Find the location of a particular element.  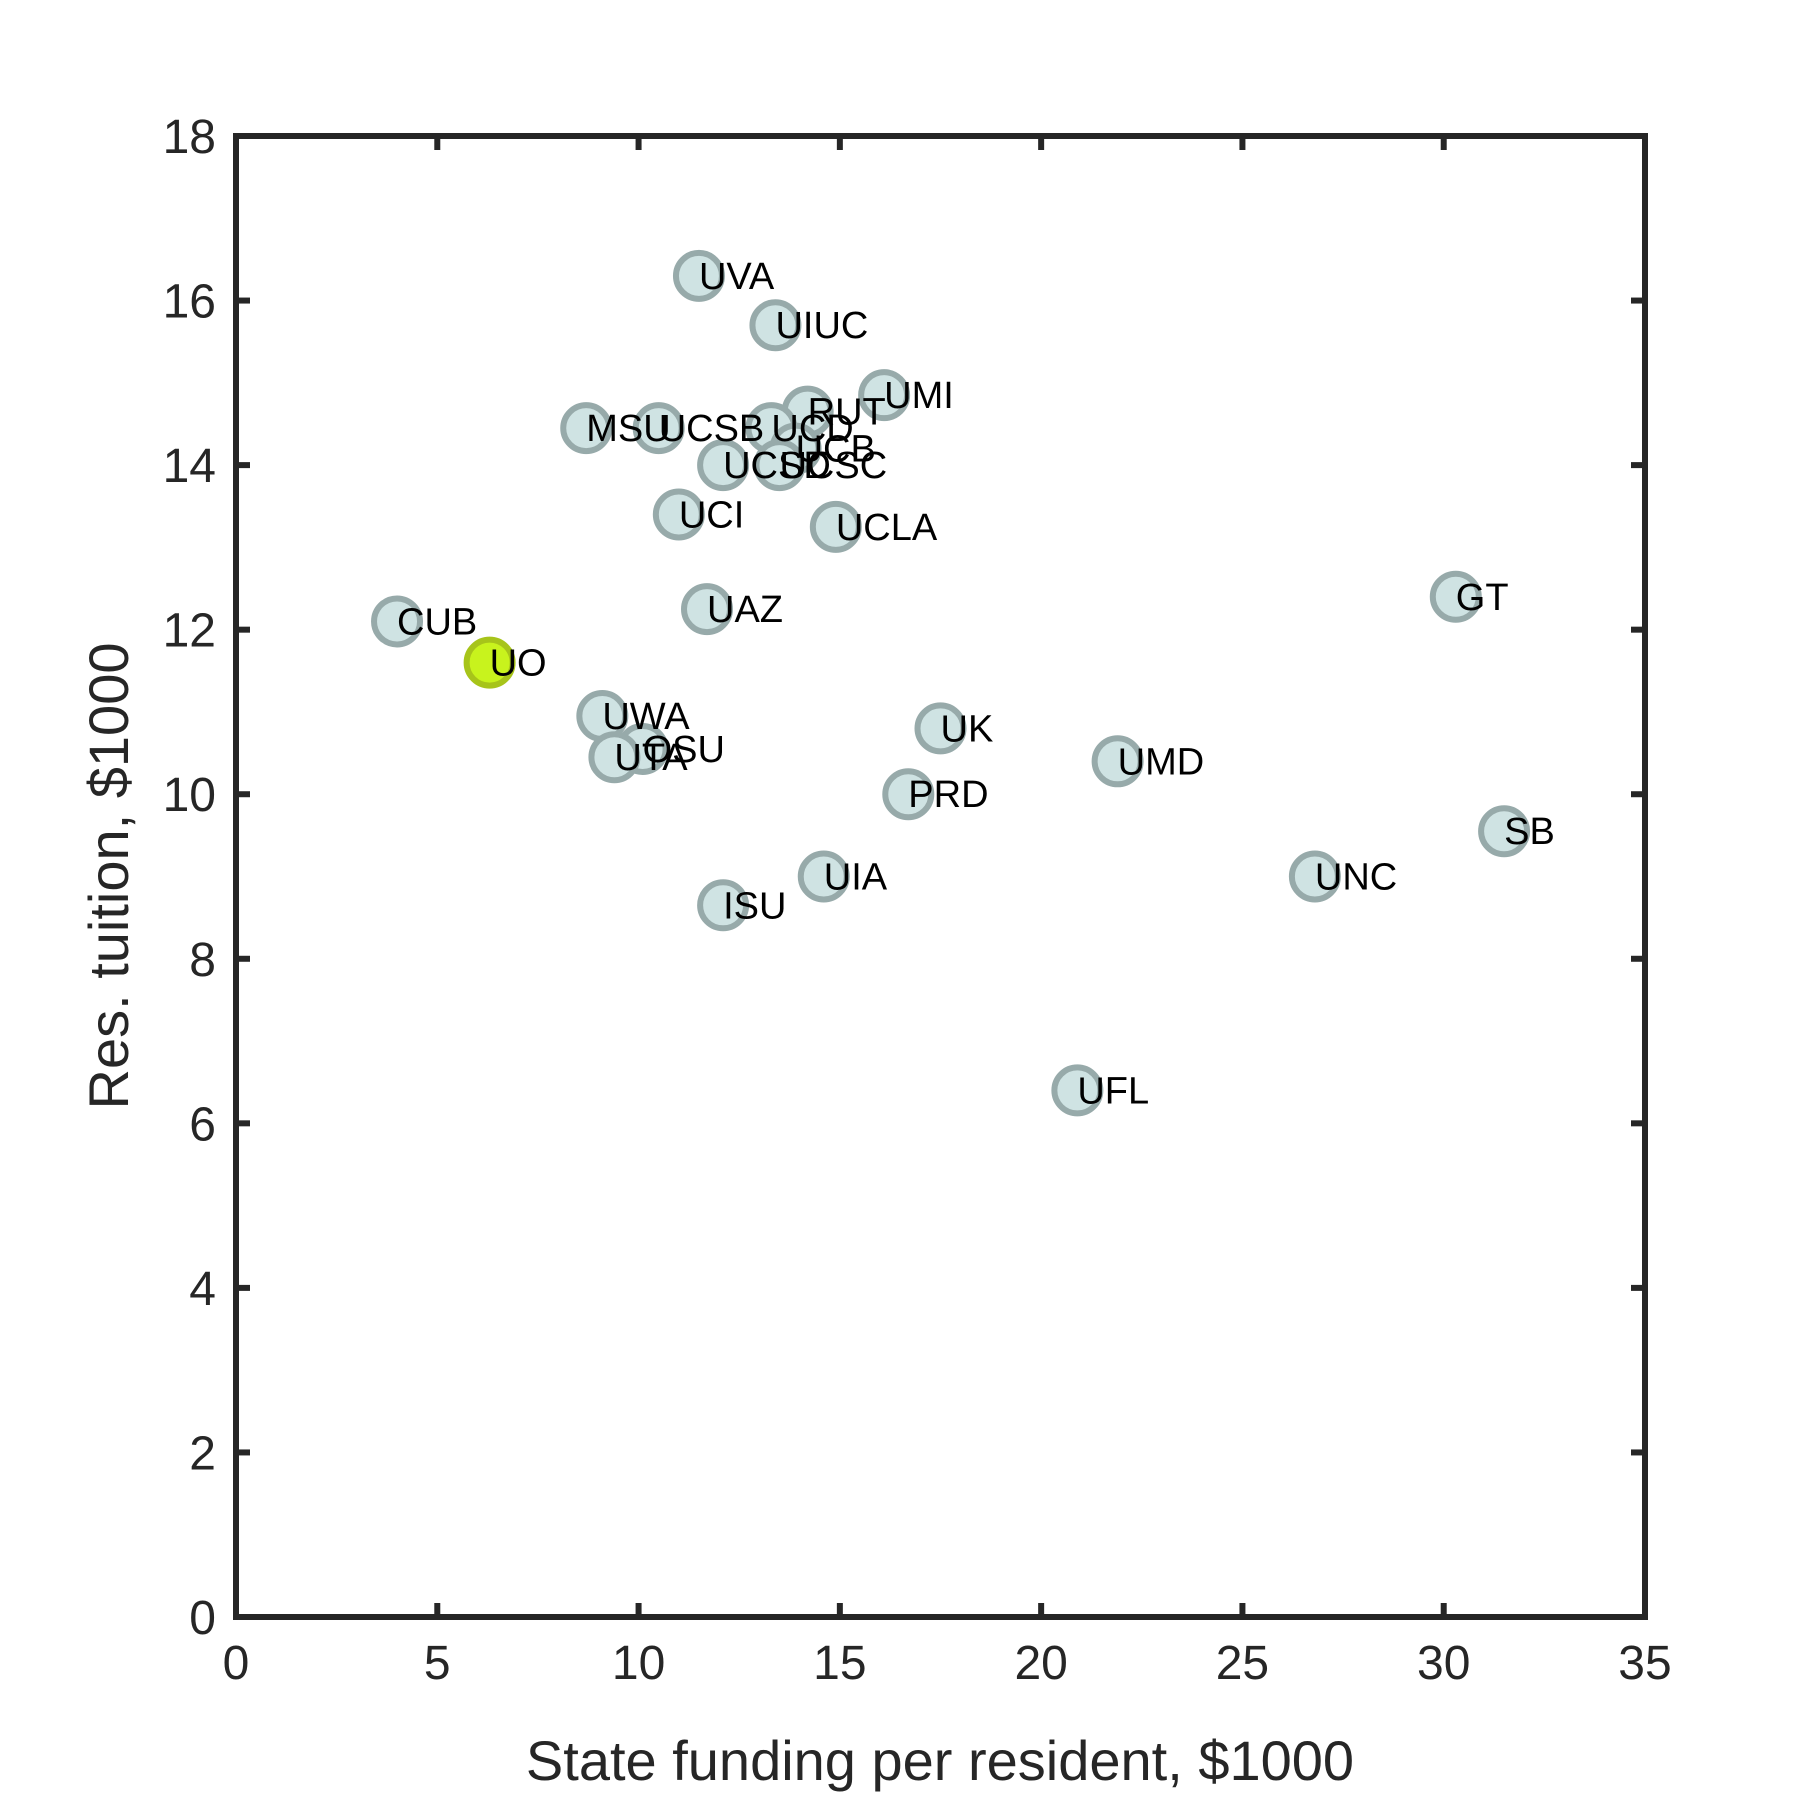

point-unc is located at coordinates (1314, 876).